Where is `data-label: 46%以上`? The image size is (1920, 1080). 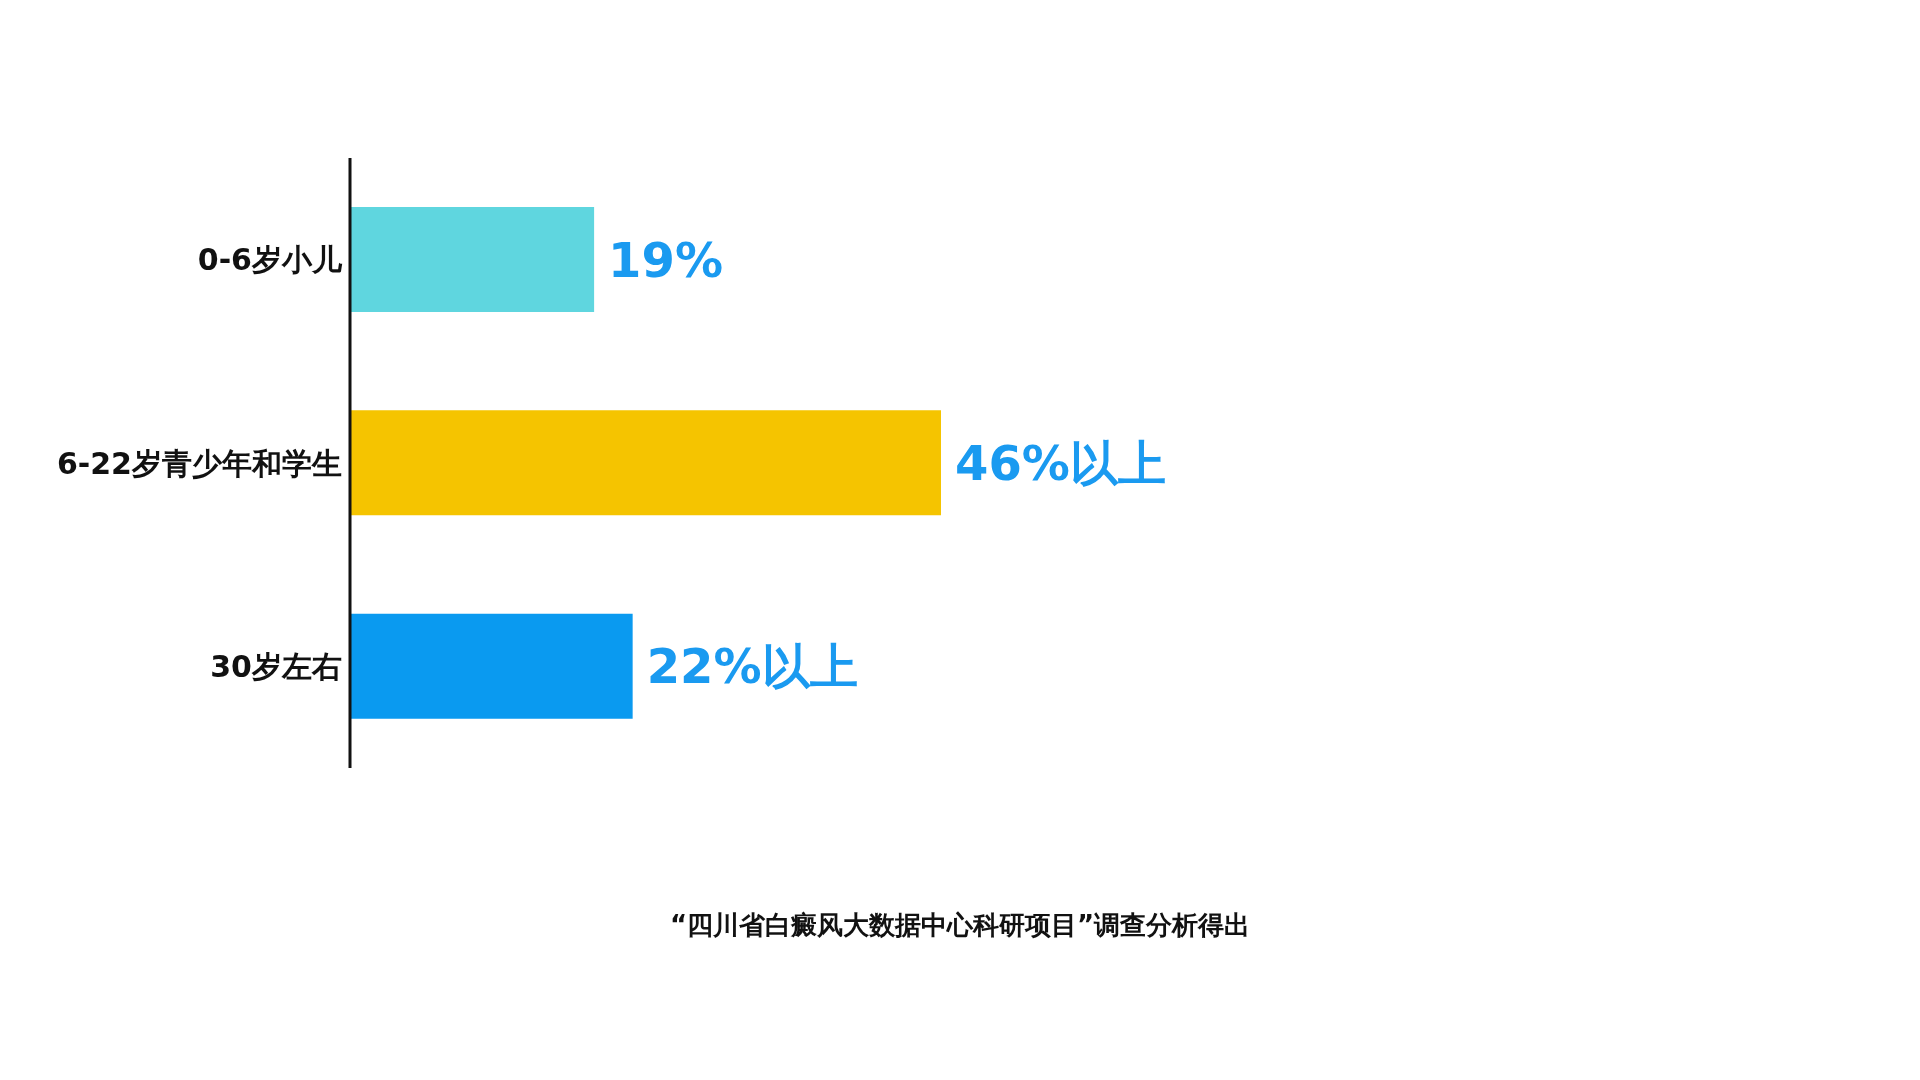 data-label: 46%以上 is located at coordinates (1060, 462).